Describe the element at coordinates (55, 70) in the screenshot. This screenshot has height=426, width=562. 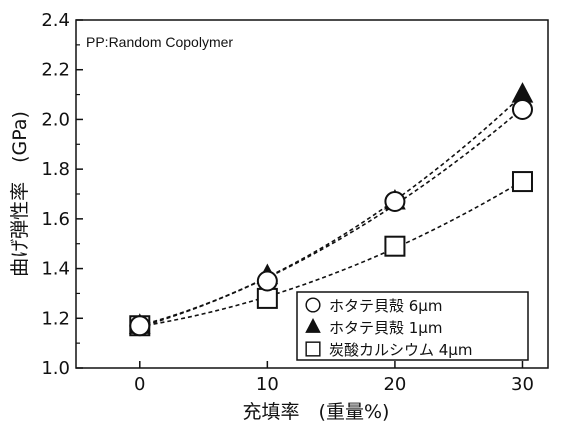
I see `y-tick-label: 2.2` at that location.